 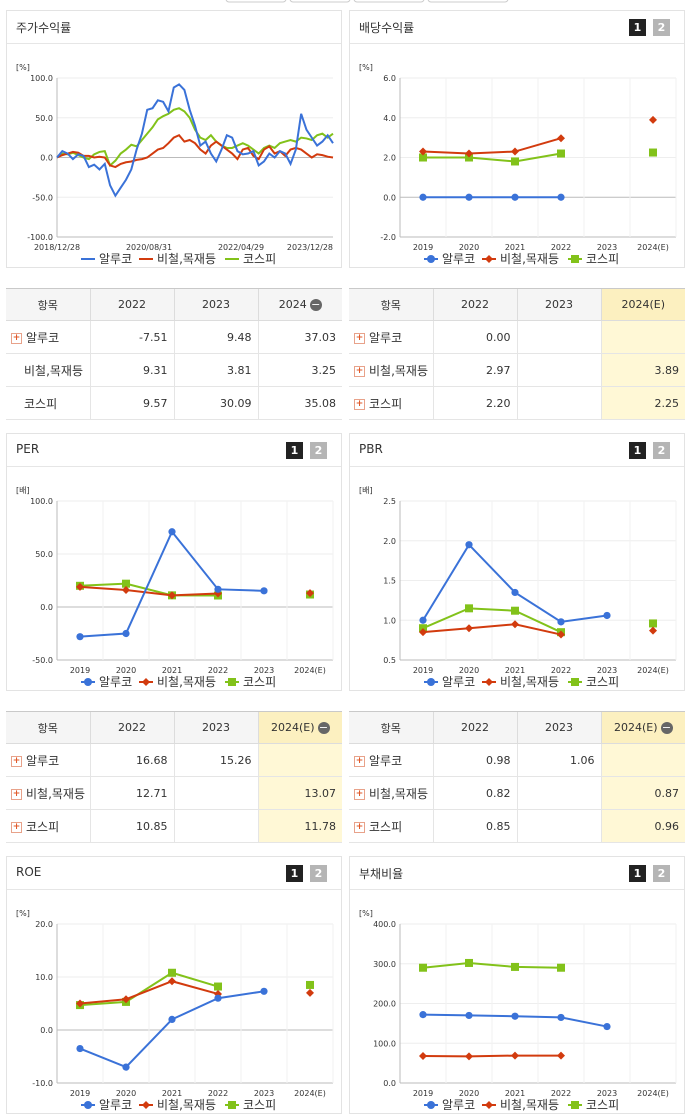 I want to click on table-cell: 37.03, so click(x=299, y=337).